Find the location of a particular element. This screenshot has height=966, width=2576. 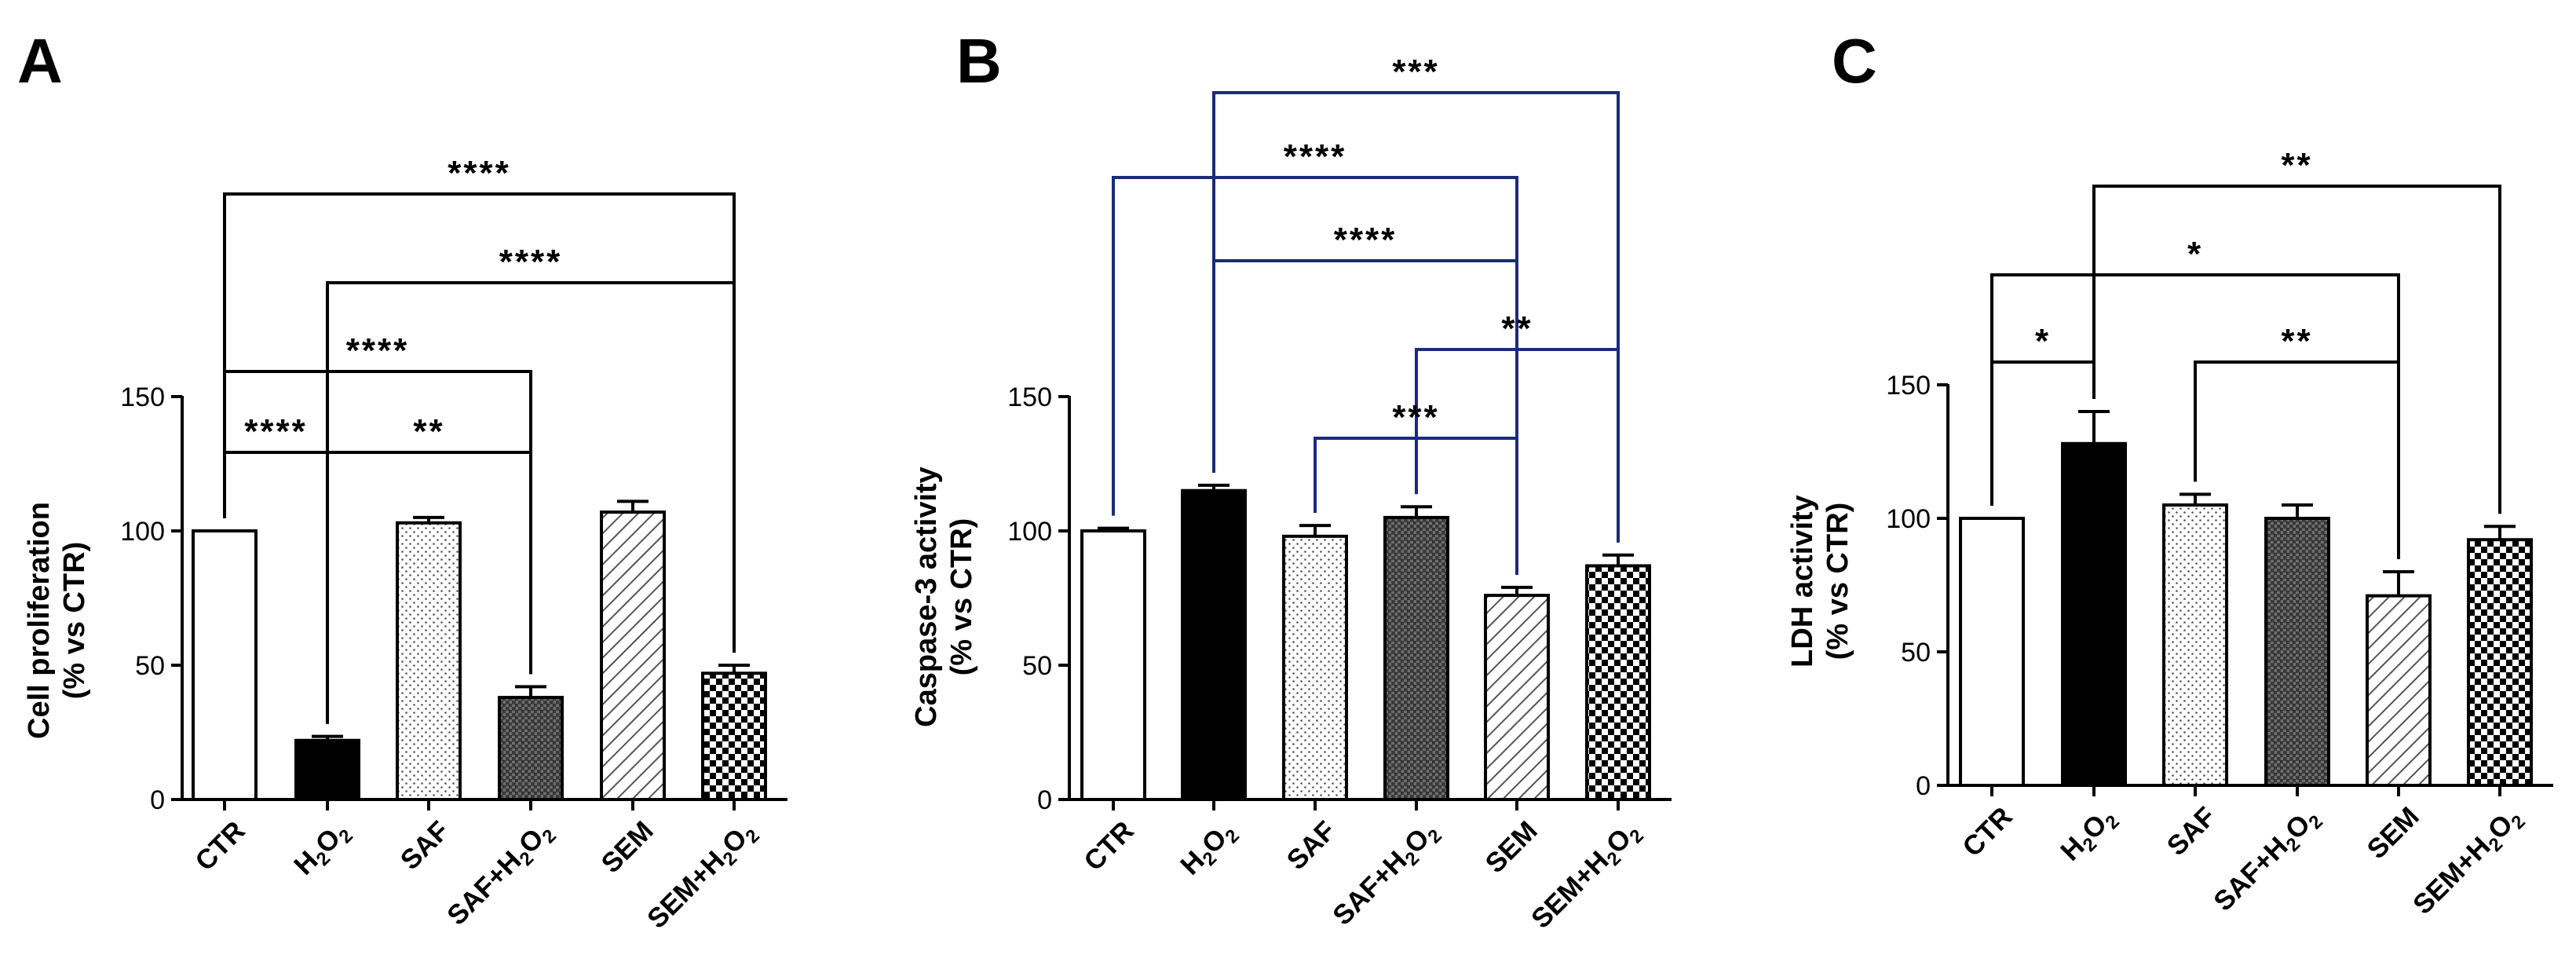

category-label-a-4: SEM is located at coordinates (627, 847).